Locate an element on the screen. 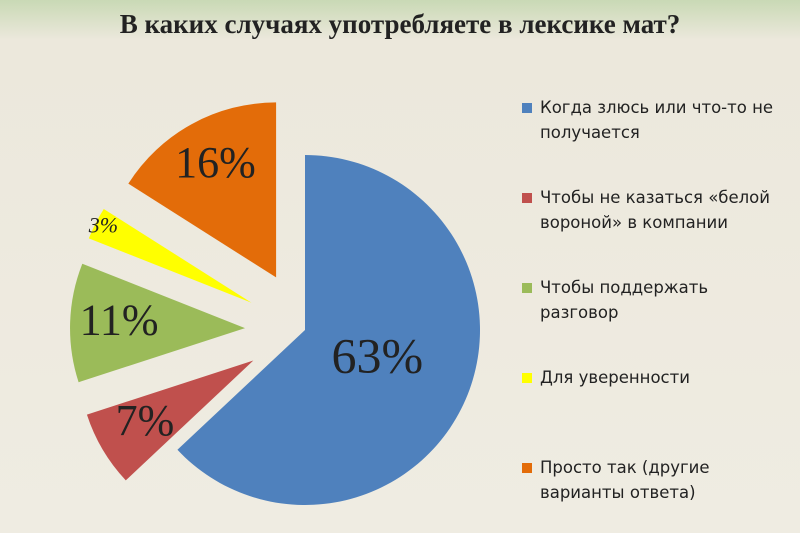 This screenshot has height=533, width=800. data-label: 3% is located at coordinates (103, 224).